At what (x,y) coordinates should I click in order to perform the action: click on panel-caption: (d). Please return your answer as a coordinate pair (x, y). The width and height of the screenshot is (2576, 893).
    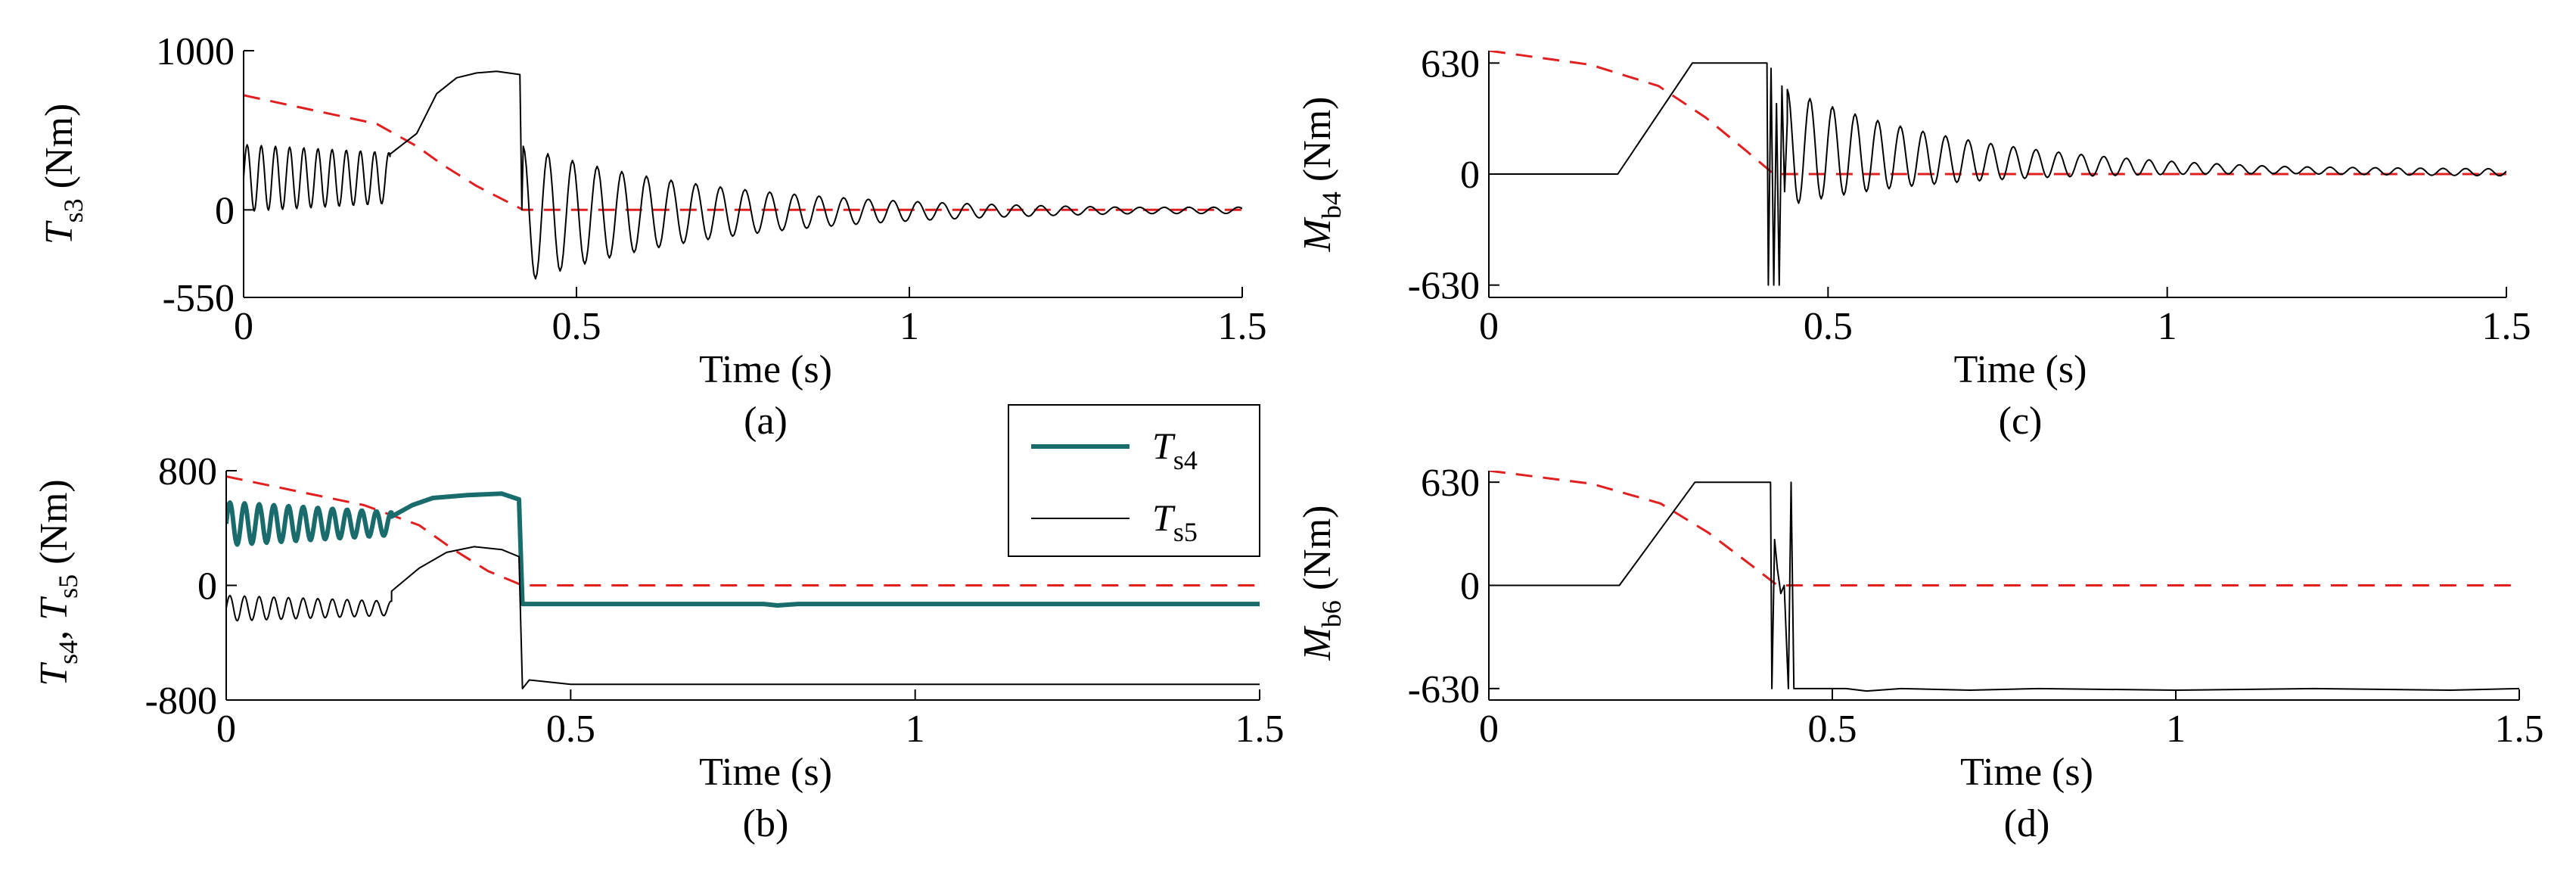
    Looking at the image, I should click on (2027, 823).